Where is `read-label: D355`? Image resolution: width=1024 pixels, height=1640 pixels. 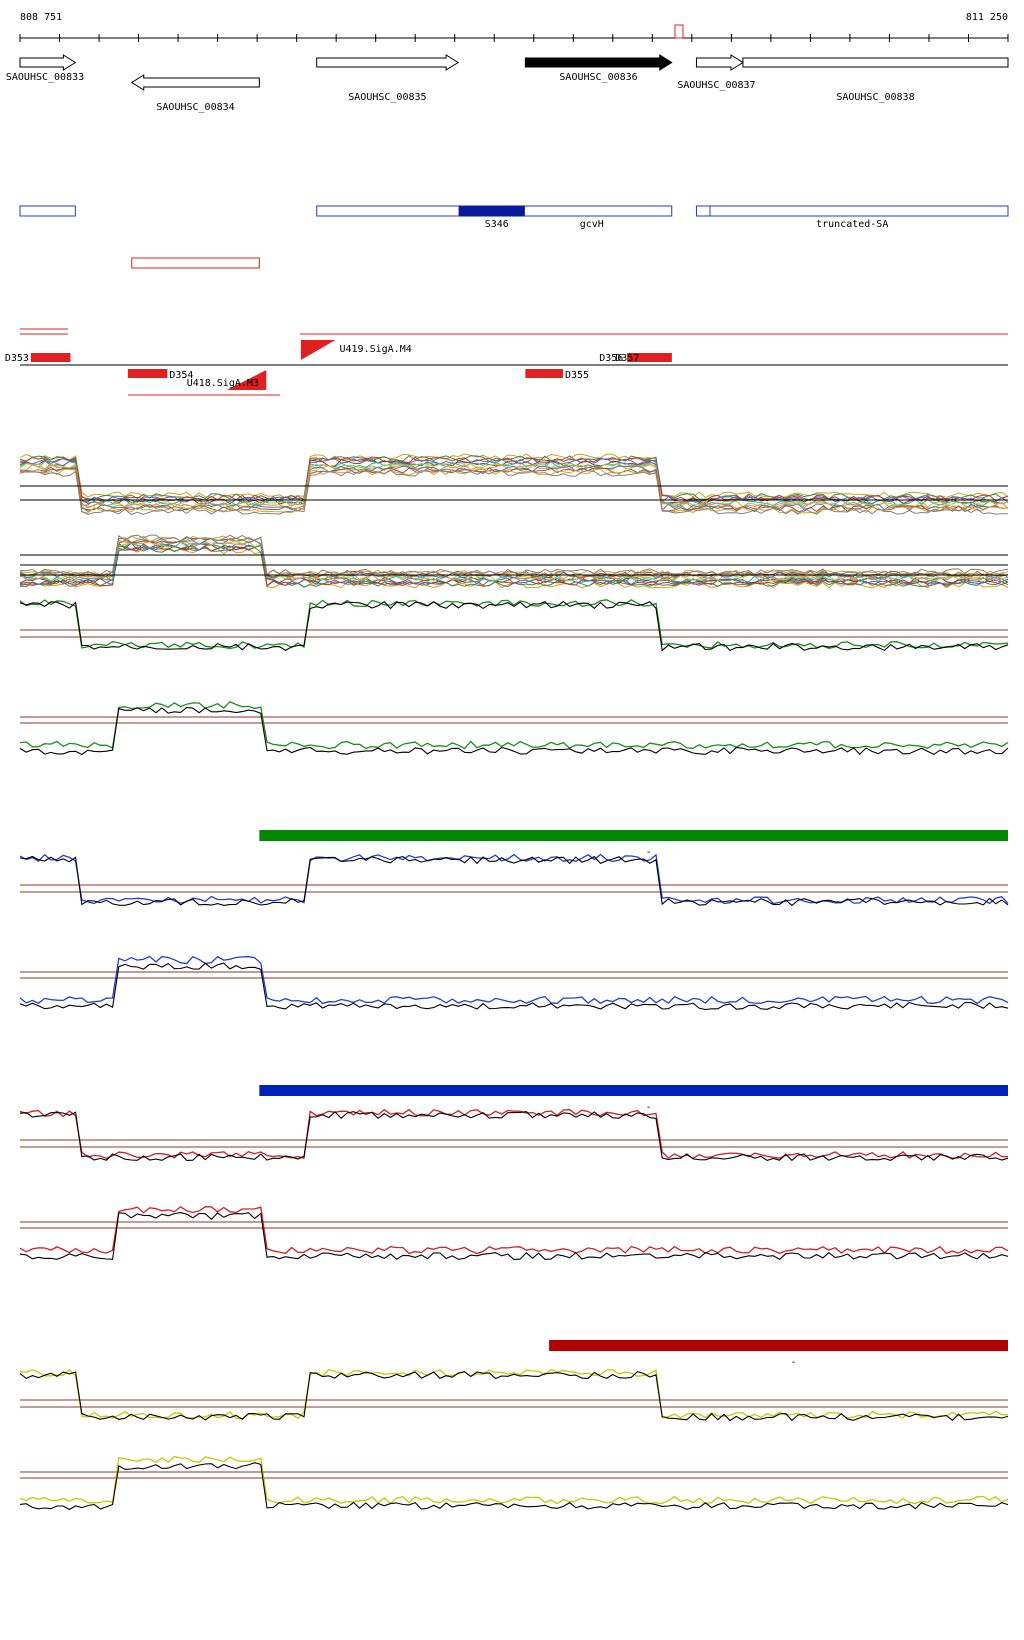
read-label: D355 is located at coordinates (577, 375).